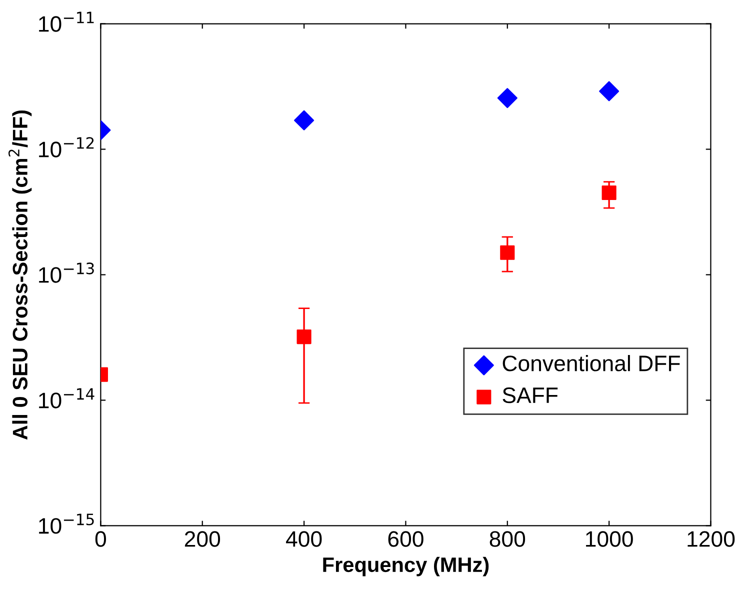  Describe the element at coordinates (406, 539) in the screenshot. I see `x-tick-label: 600` at that location.